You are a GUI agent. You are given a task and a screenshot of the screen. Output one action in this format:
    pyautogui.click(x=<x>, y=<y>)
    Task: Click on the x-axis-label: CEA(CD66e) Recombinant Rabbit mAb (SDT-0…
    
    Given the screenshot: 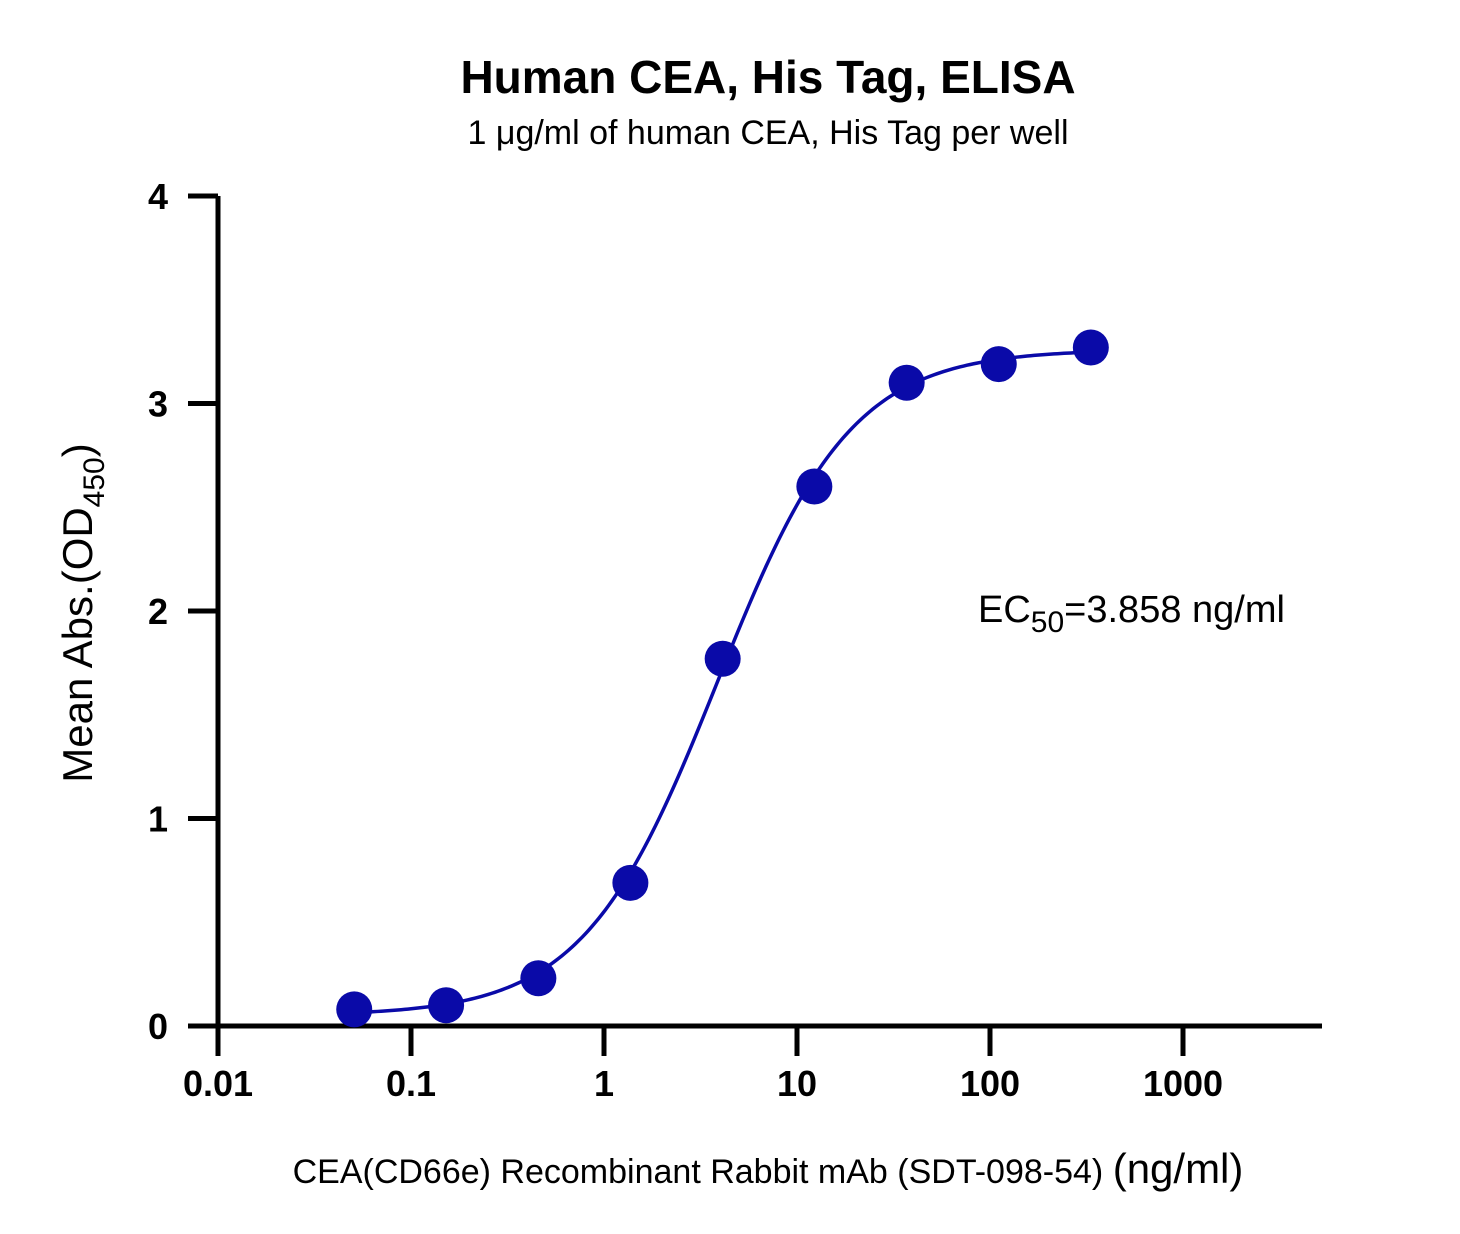 What is the action you would take?
    pyautogui.click(x=768, y=1168)
    